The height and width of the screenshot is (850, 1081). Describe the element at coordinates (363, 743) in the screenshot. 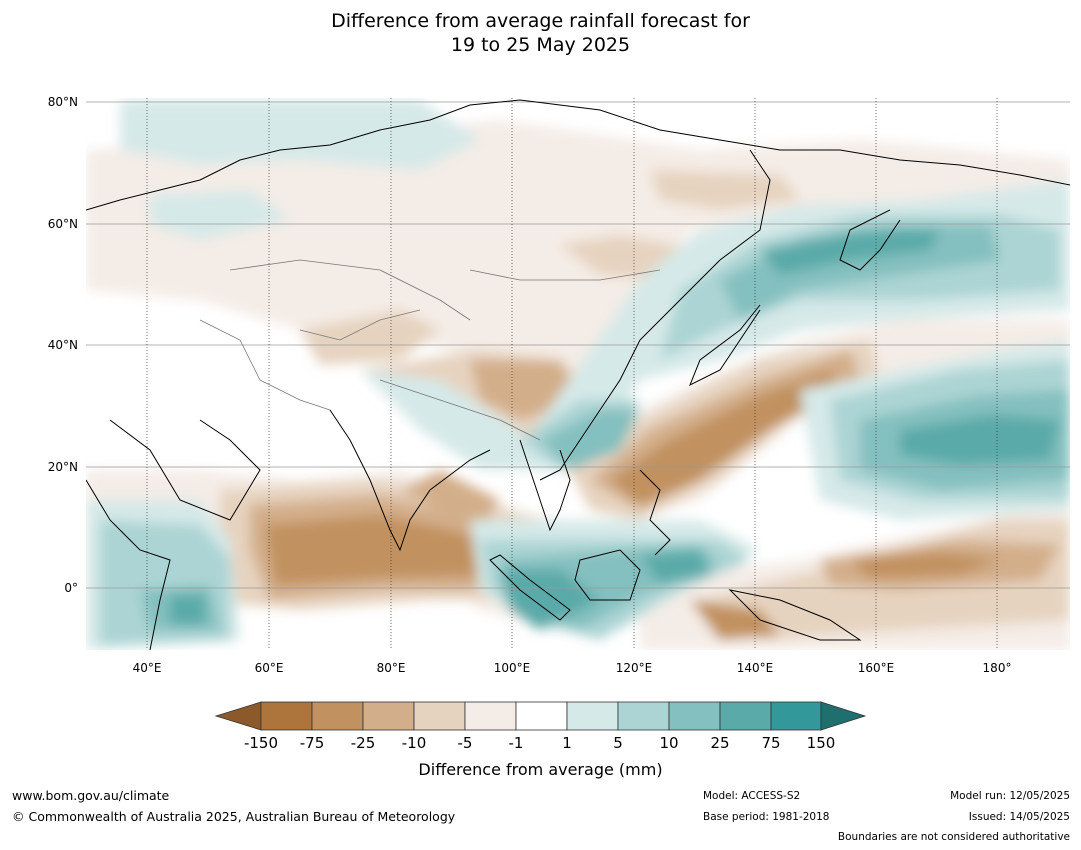

I see `colorbar-tick-neg25: -25` at that location.